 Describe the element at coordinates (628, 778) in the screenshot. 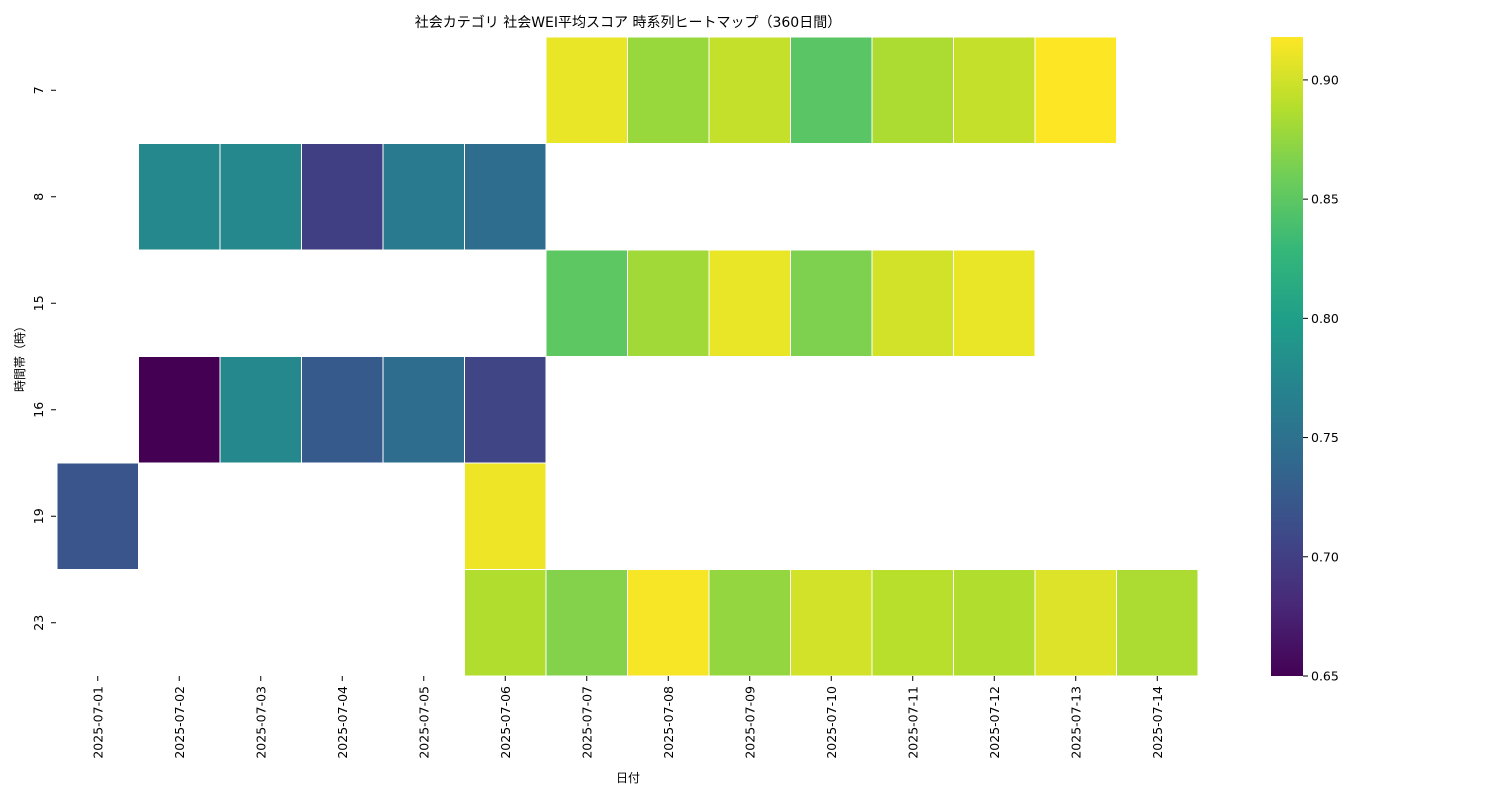

I see `x-axis-label: 日付` at that location.